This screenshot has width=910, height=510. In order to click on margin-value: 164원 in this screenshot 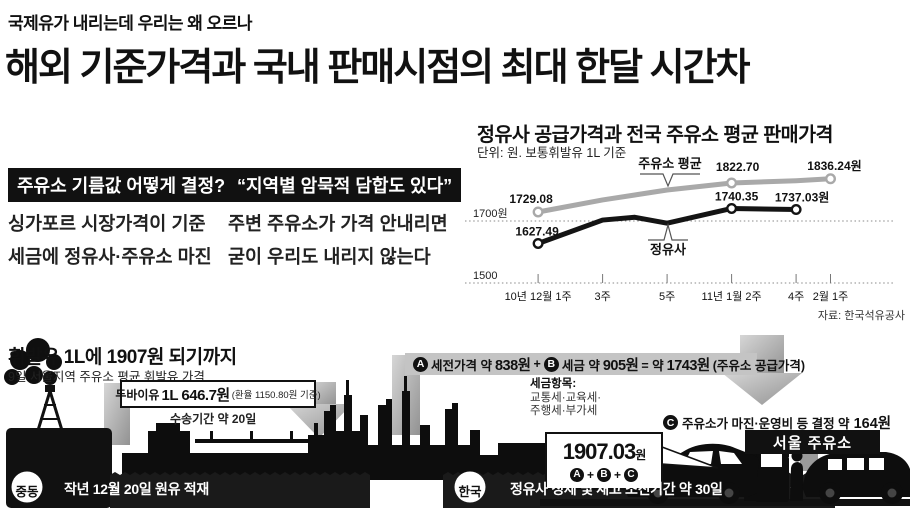, I will do `click(872, 424)`.